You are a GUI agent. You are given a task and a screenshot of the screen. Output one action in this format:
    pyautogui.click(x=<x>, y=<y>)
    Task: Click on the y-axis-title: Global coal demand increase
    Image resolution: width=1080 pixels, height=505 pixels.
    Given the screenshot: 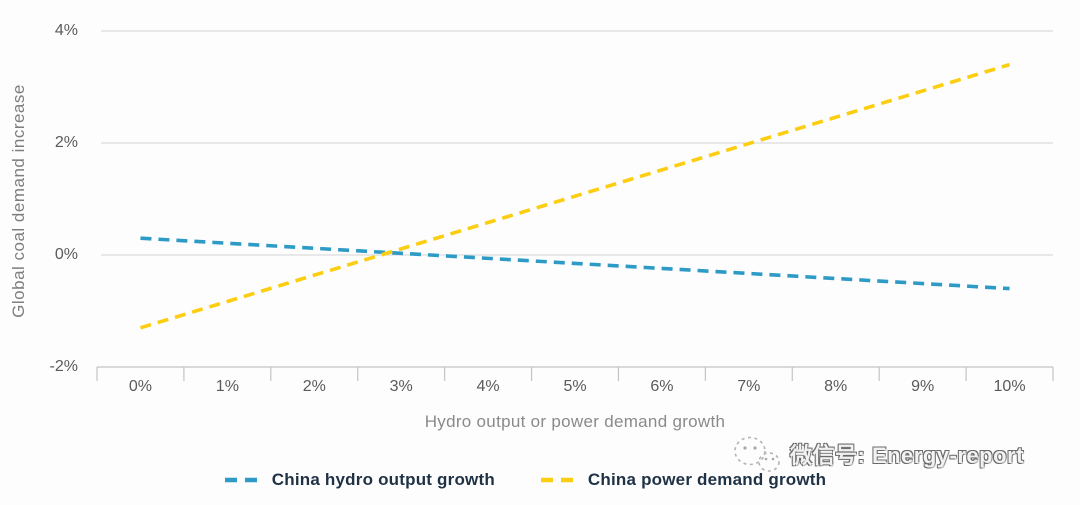 What is the action you would take?
    pyautogui.click(x=18, y=201)
    